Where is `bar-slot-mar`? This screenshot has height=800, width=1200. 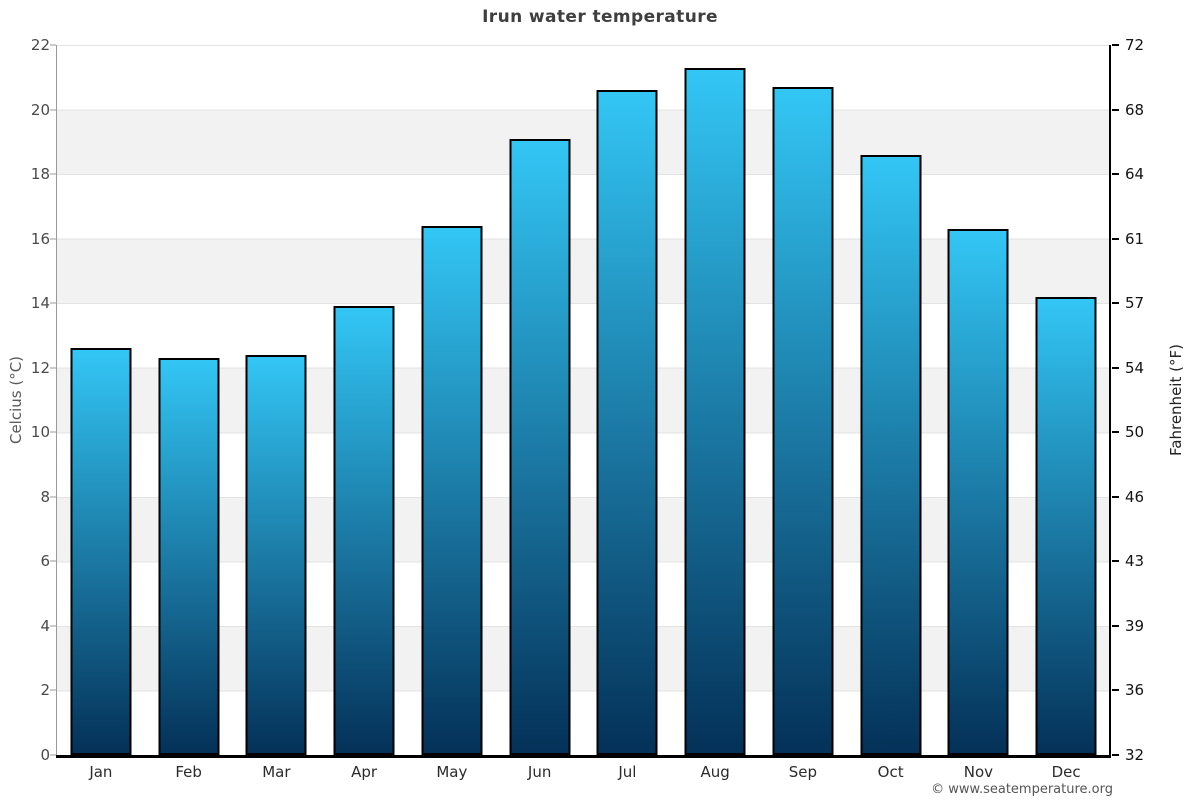
bar-slot-mar is located at coordinates (277, 400).